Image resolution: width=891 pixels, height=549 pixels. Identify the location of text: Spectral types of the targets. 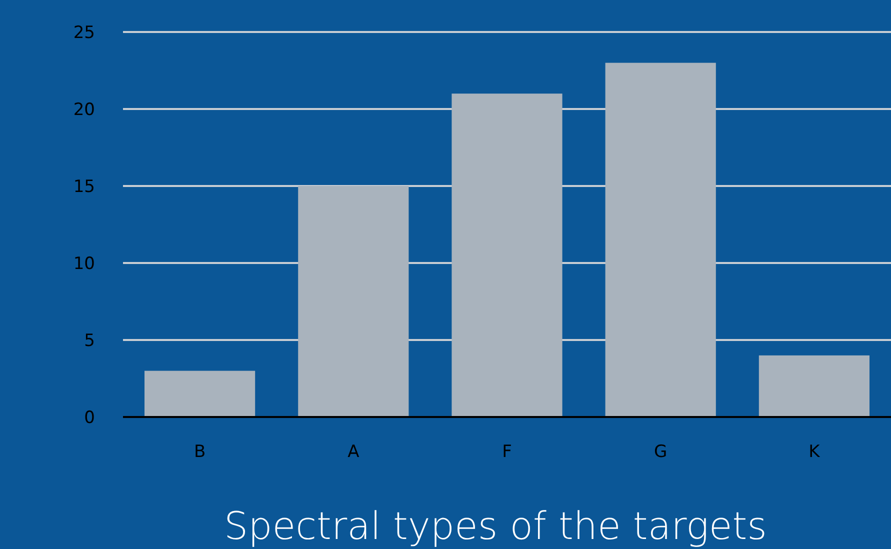
(495, 526).